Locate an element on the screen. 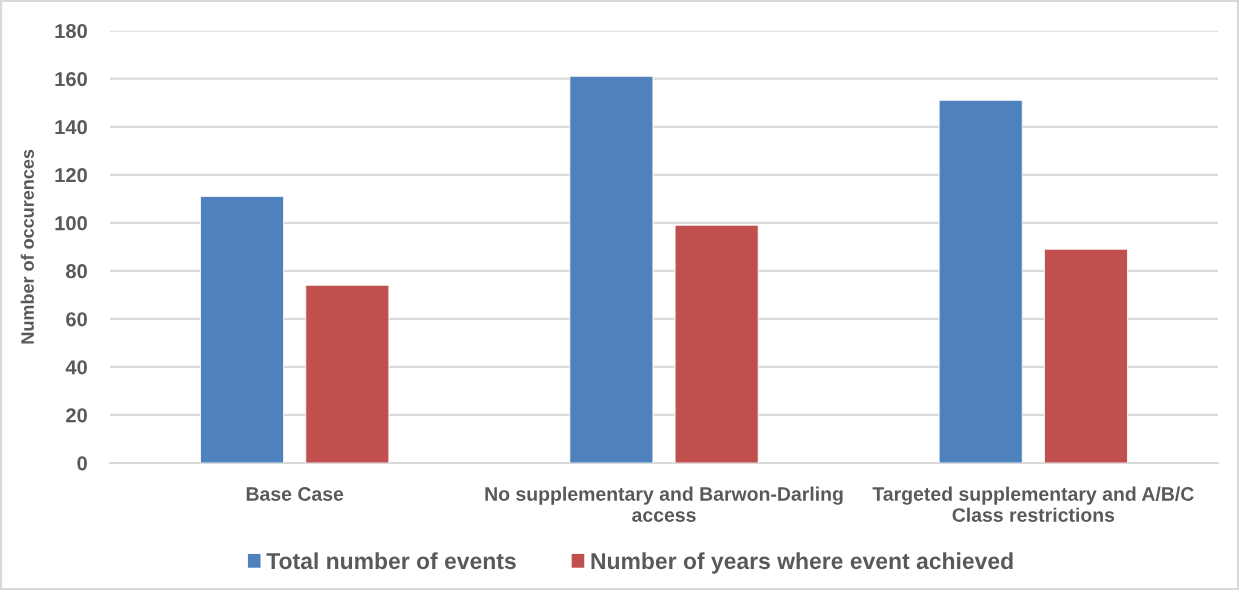  y-tick-label: 120 is located at coordinates (71, 175).